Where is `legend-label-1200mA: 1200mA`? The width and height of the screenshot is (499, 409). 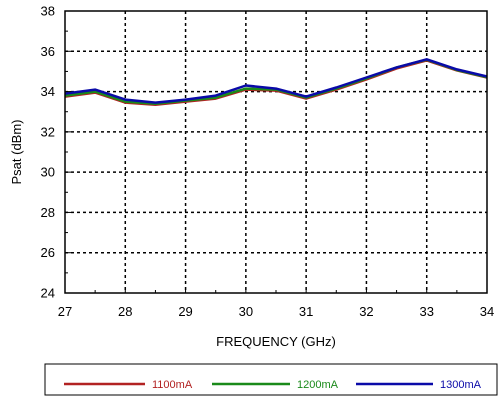 legend-label-1200mA: 1200mA is located at coordinates (318, 385).